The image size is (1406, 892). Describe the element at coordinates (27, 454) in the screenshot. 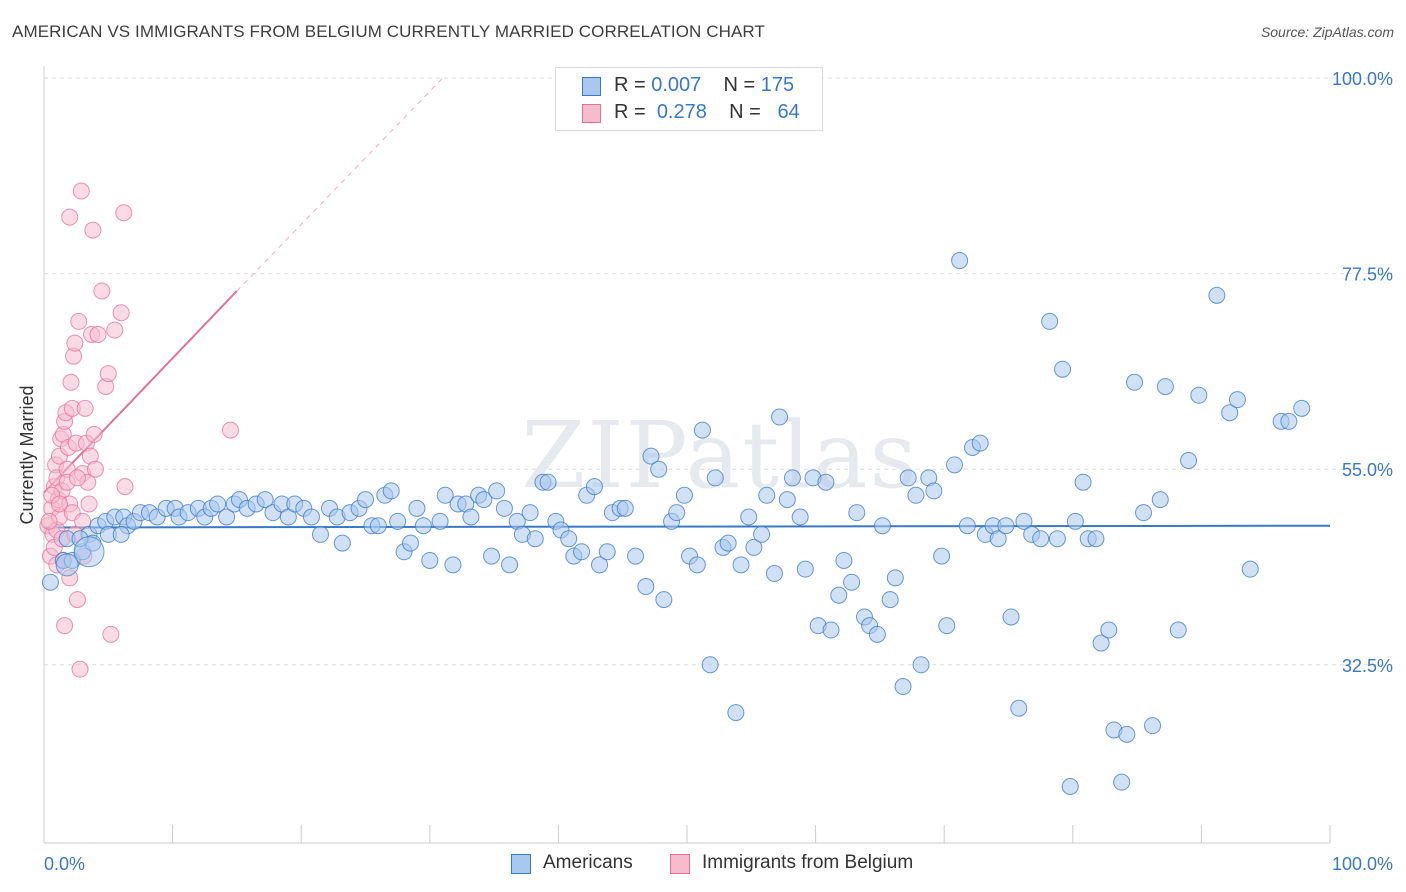

I see `y-axis-title: Currently Married` at that location.